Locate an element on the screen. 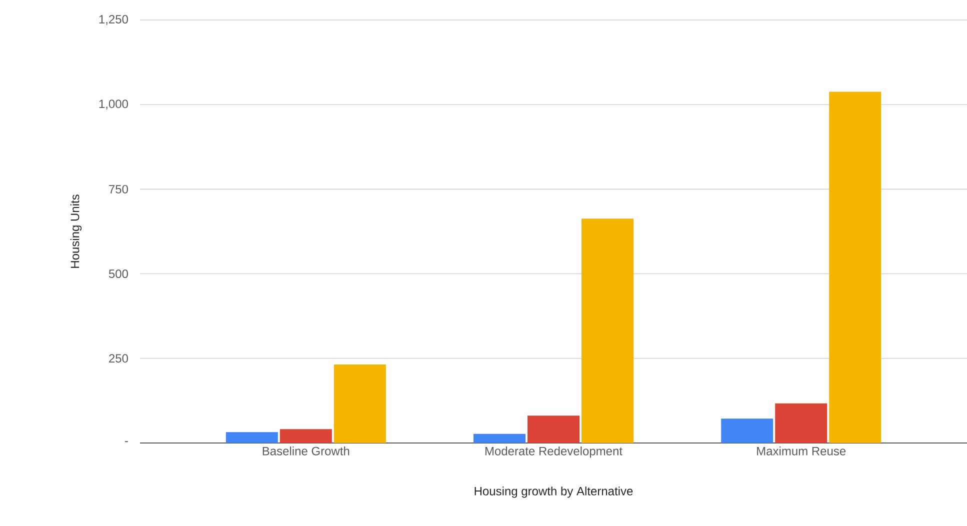 This screenshot has height=526, width=967. x-tick-label: Baseline Growth is located at coordinates (306, 451).